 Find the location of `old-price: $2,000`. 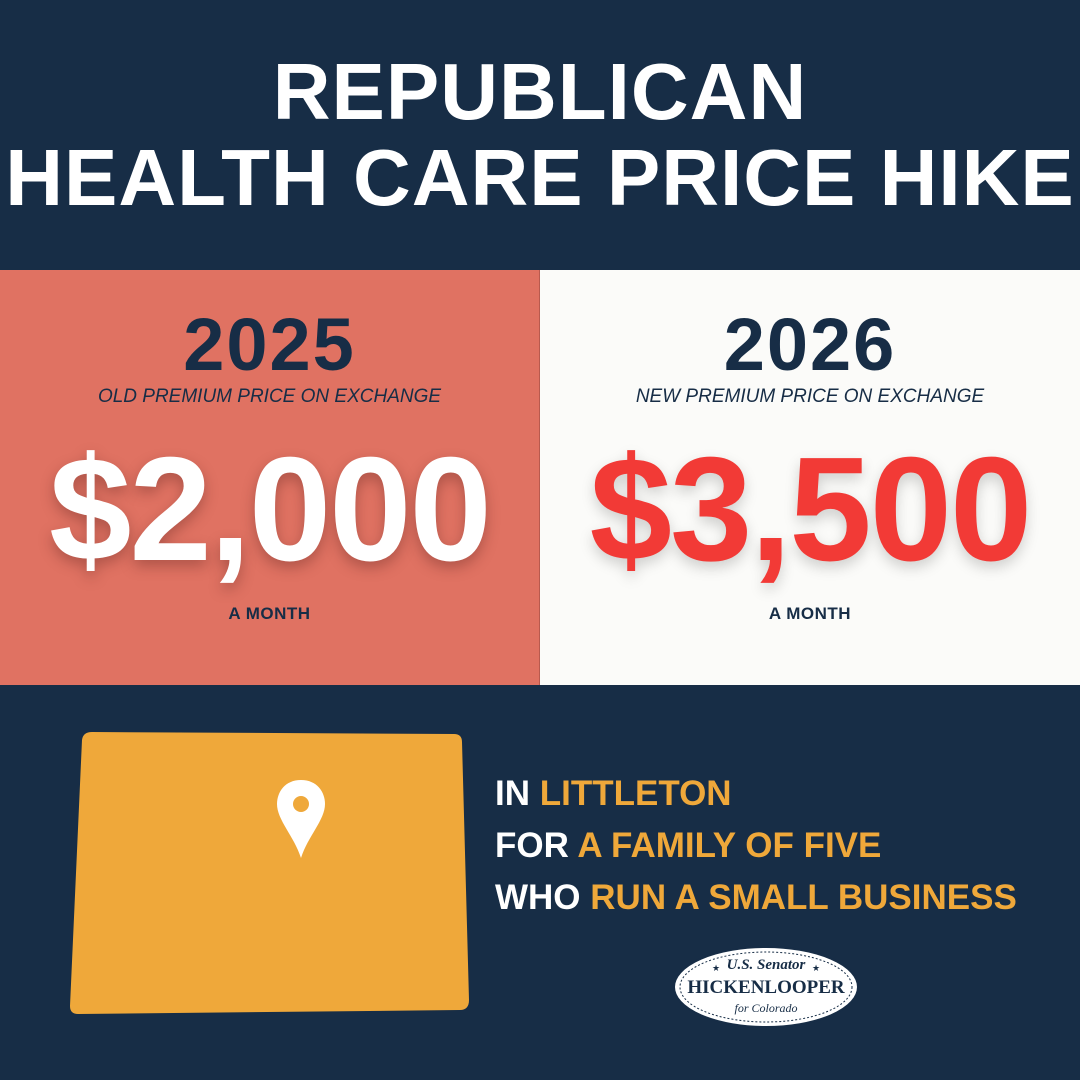

old-price: $2,000 is located at coordinates (270, 509).